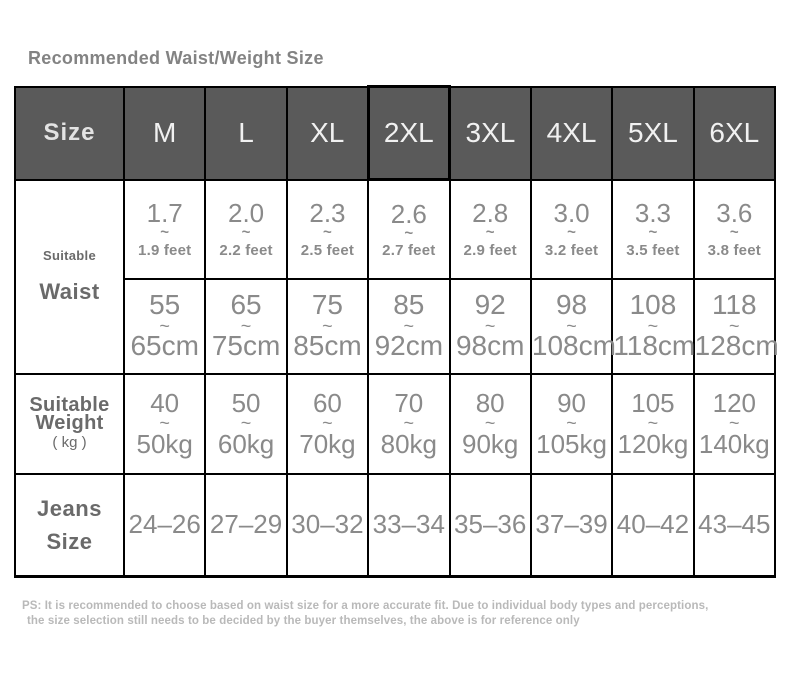 The width and height of the screenshot is (790, 686). Describe the element at coordinates (734, 133) in the screenshot. I see `header-size-6xl: 6XL` at that location.